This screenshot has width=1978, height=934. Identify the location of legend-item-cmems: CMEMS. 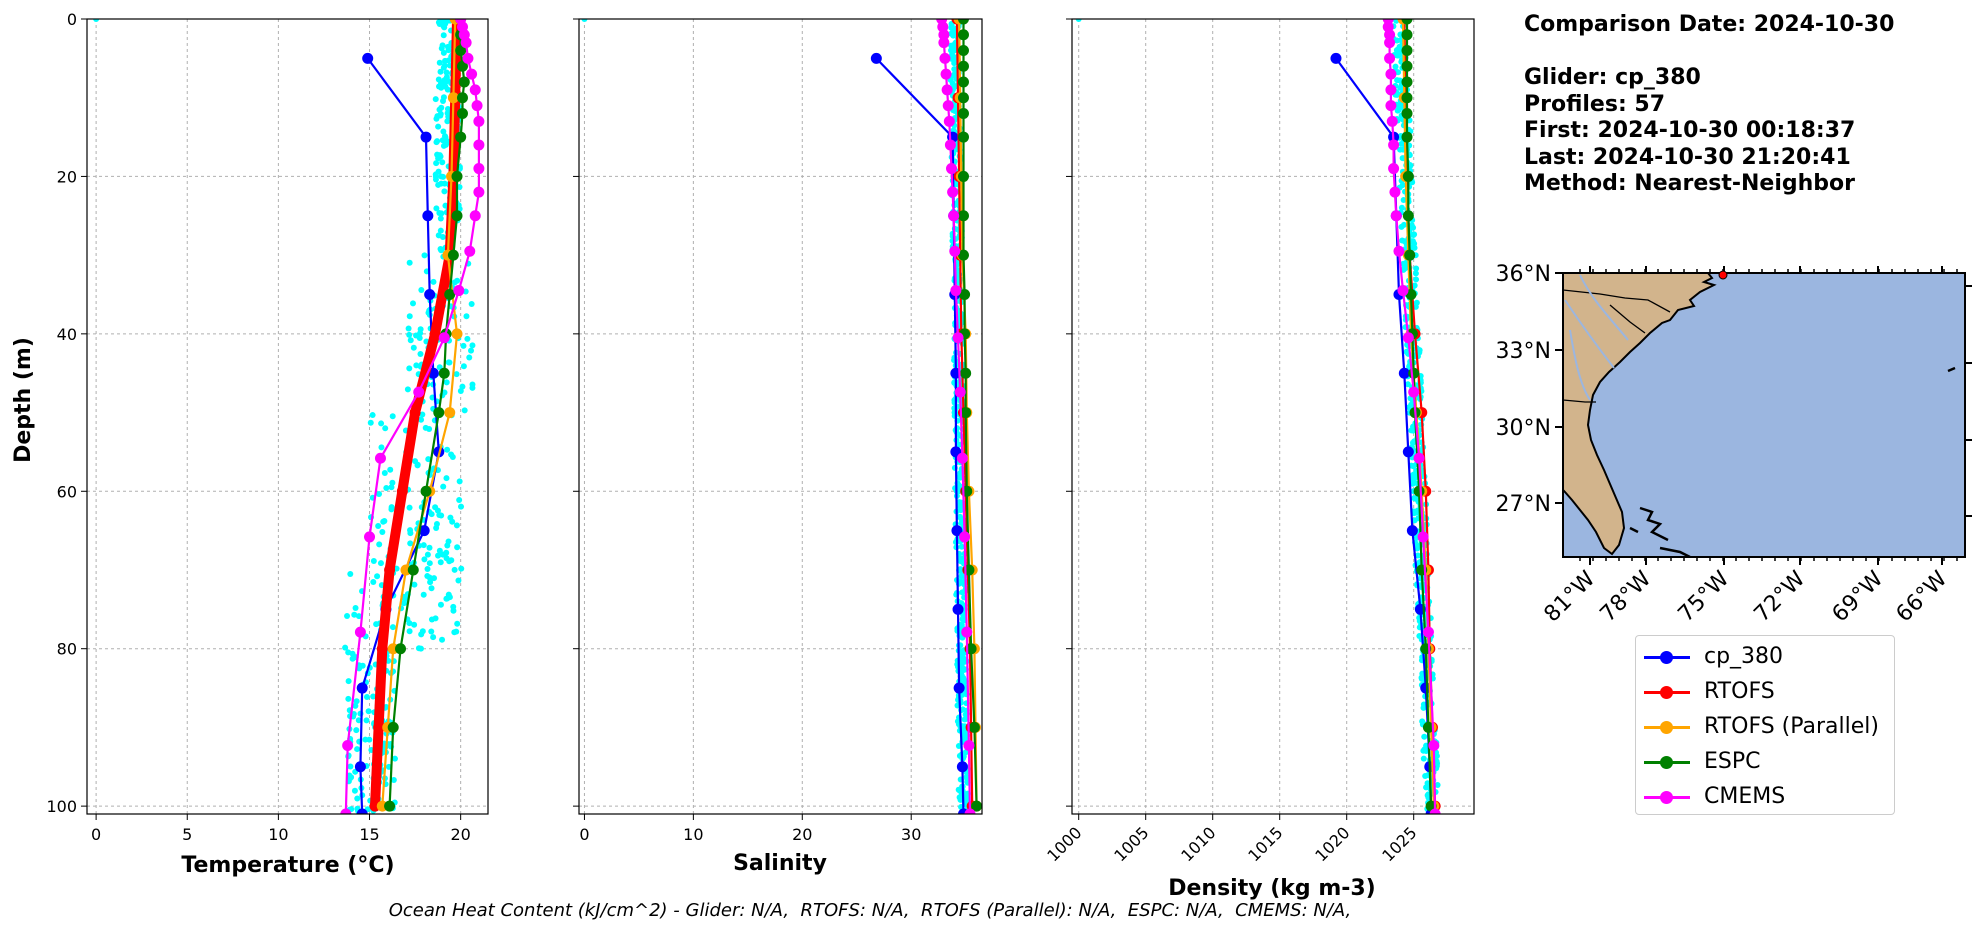
(1765, 797).